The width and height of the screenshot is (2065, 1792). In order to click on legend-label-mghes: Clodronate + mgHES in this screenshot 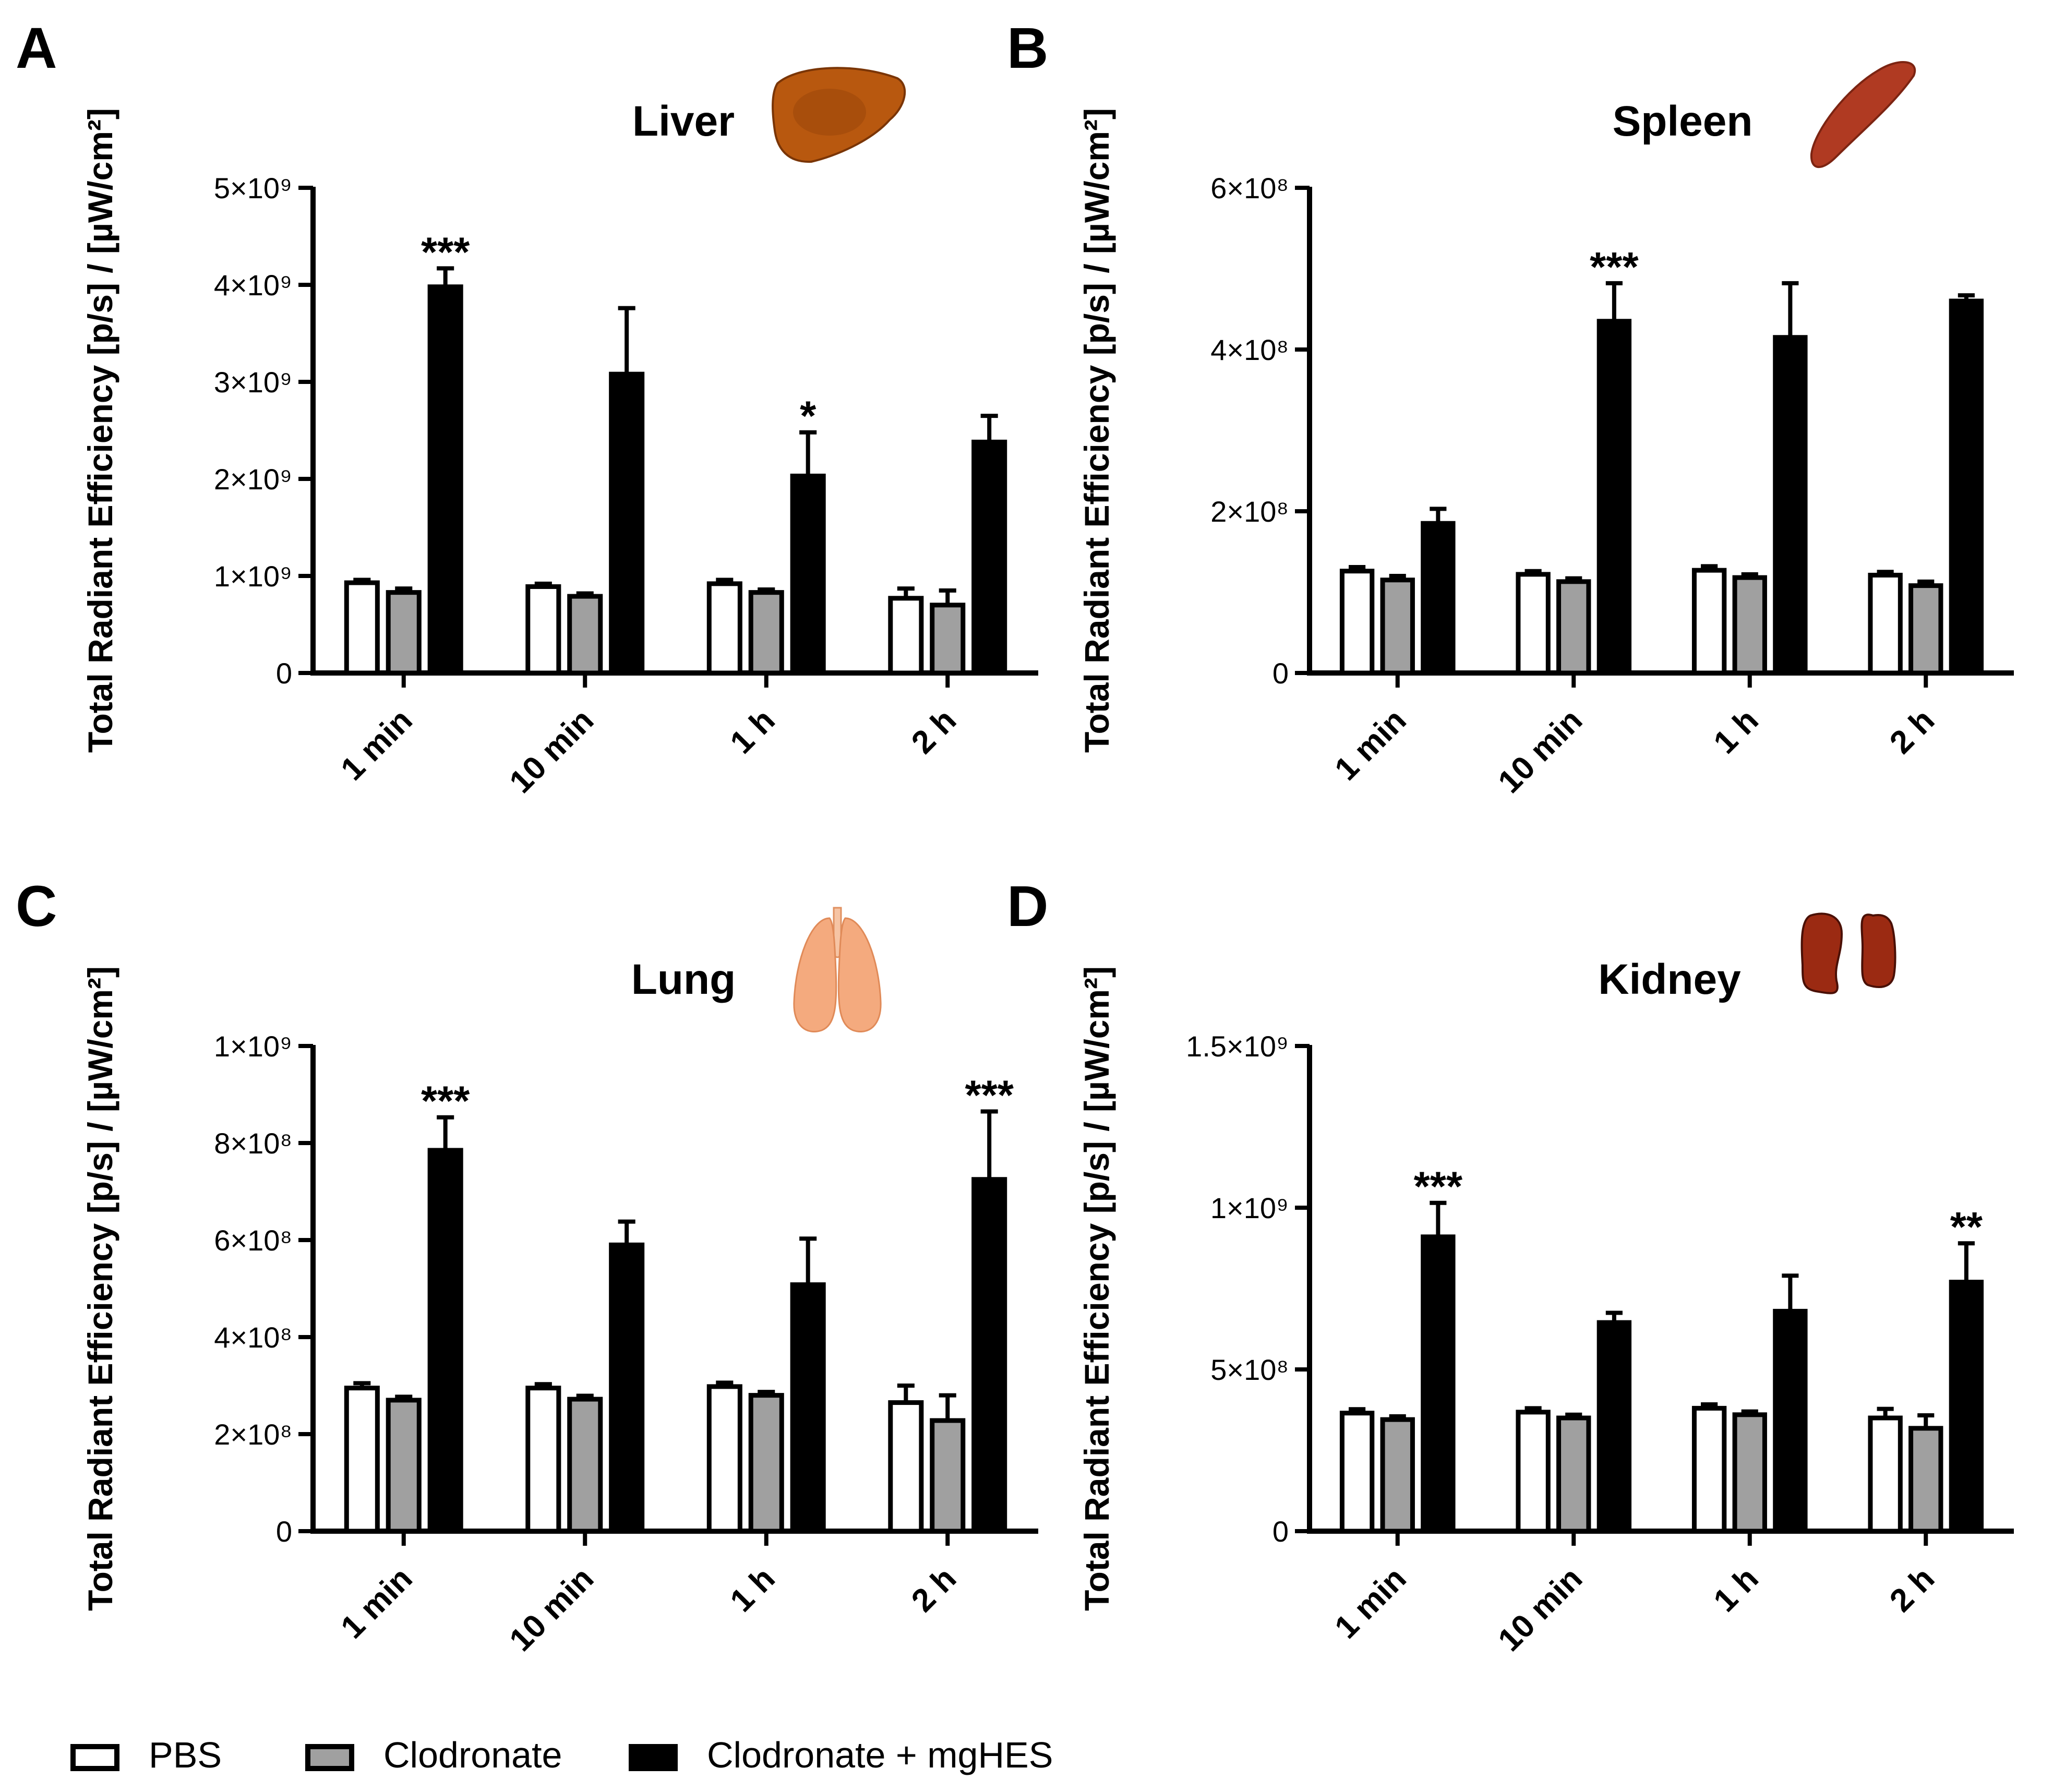, I will do `click(880, 1755)`.